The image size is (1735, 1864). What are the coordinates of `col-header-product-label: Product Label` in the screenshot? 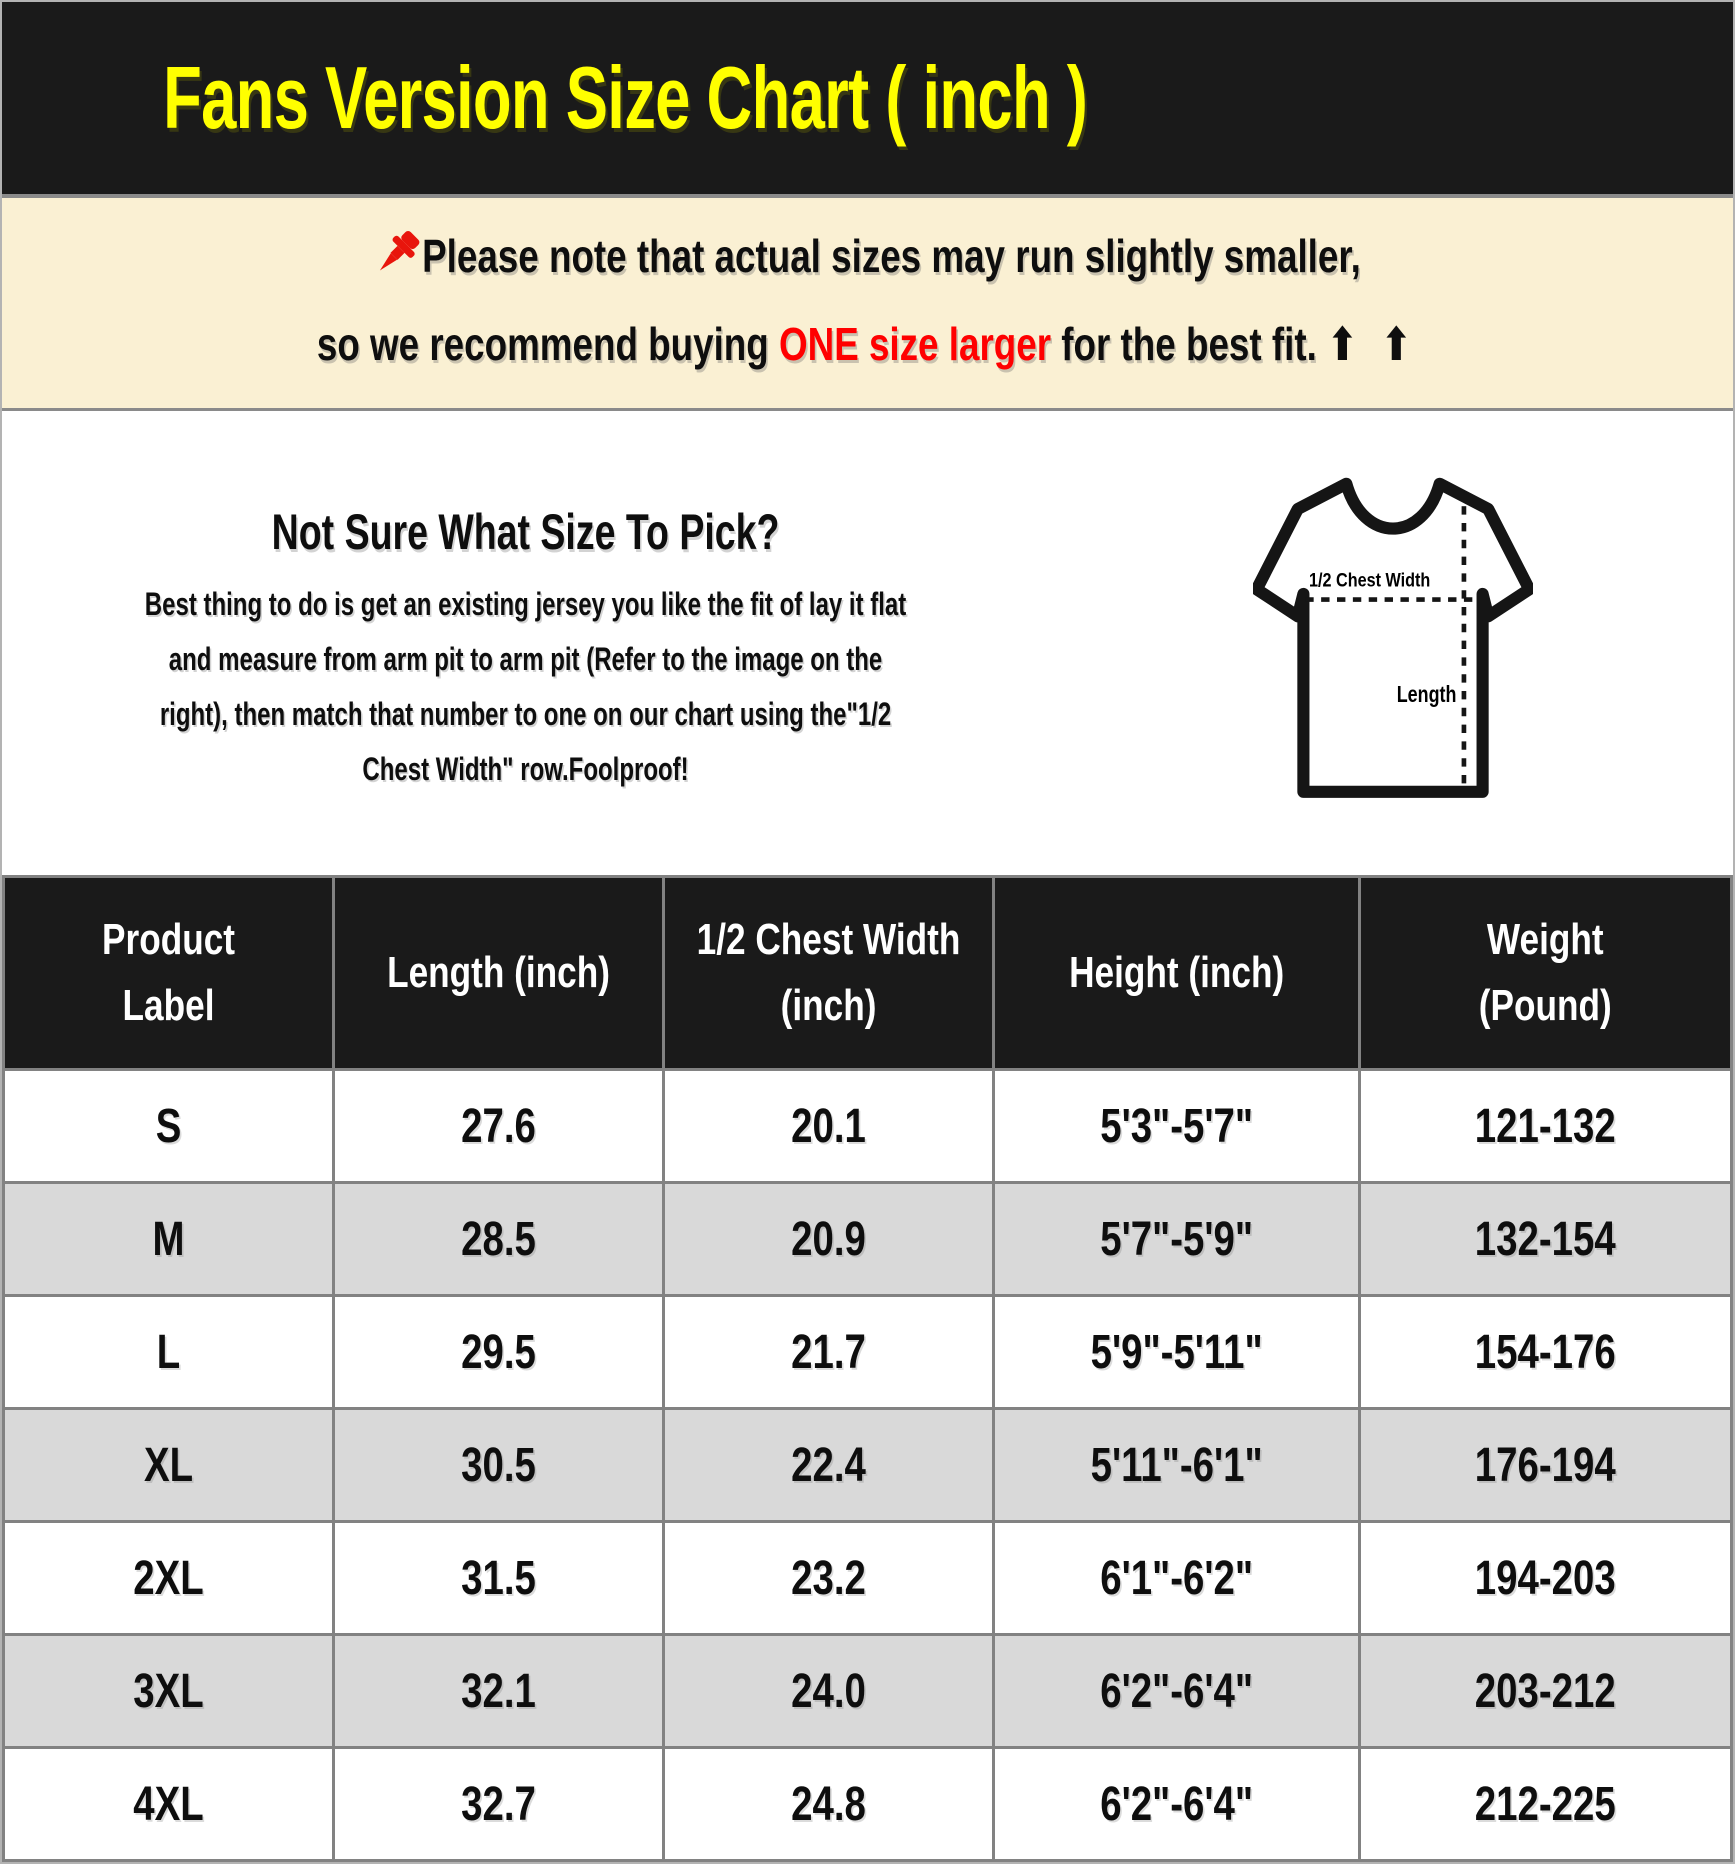 It's located at (169, 973).